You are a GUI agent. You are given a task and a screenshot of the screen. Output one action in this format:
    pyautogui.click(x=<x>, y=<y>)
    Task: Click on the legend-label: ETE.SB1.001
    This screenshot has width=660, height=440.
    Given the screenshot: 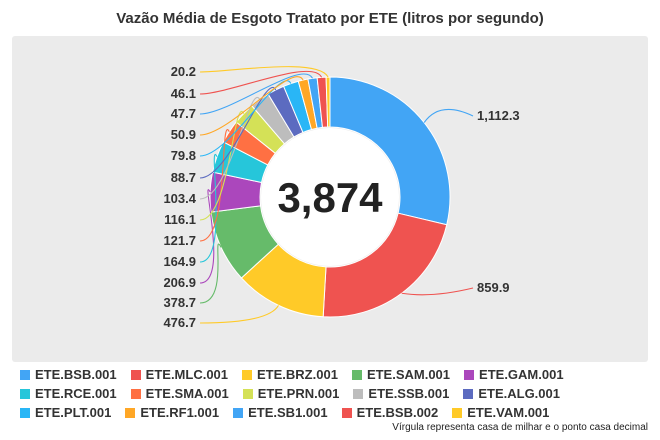 What is the action you would take?
    pyautogui.click(x=288, y=412)
    